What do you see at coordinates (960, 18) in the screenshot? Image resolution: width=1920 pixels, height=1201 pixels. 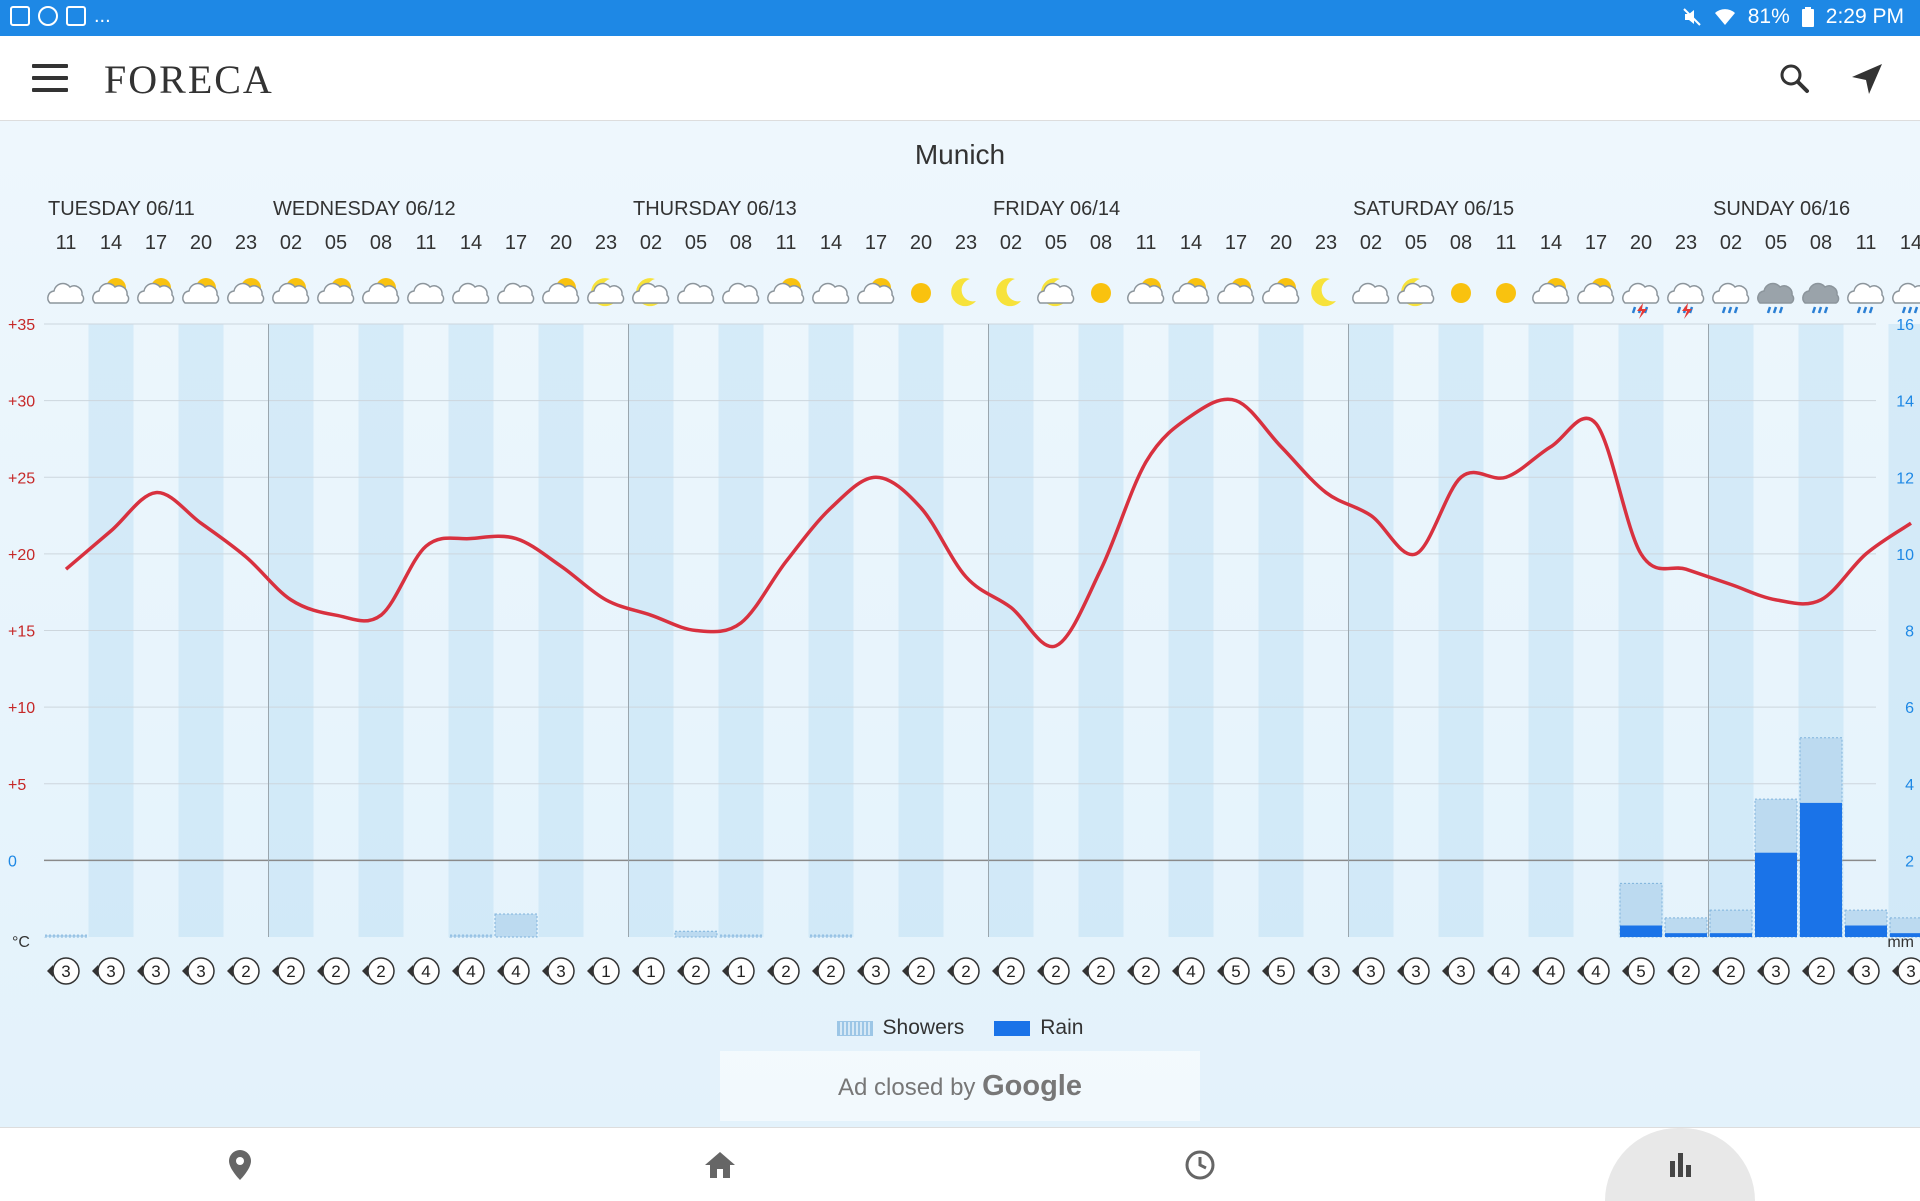 I see `status-bar: ... 81% 2:29 PM` at bounding box center [960, 18].